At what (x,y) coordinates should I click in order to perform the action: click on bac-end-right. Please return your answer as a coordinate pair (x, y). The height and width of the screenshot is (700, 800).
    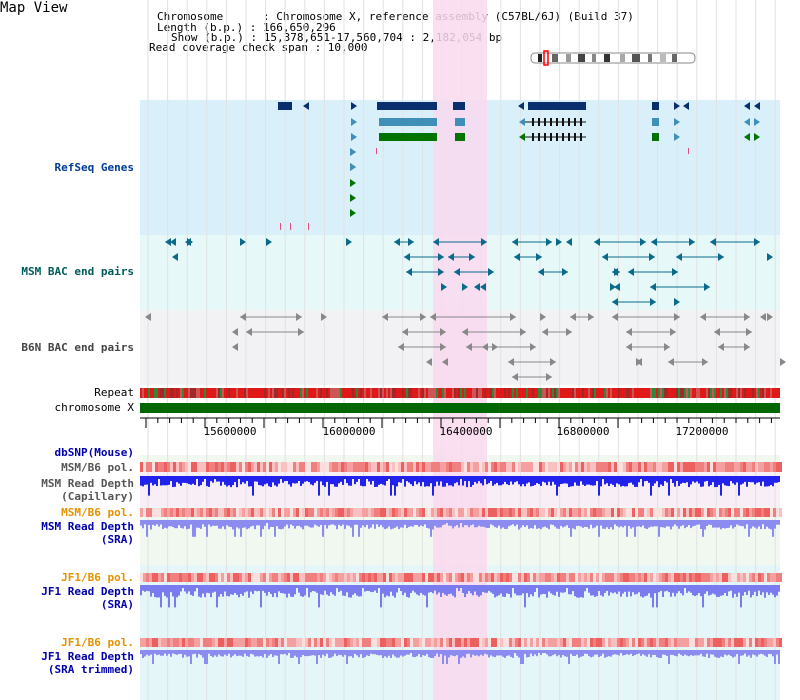
    Looking at the image, I should click on (749, 332).